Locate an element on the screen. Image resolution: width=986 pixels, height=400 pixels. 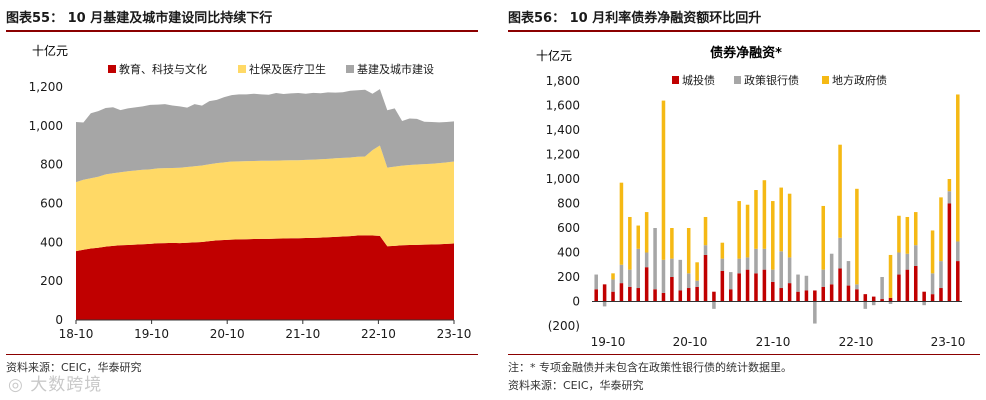
right-y-tick-label: 800 is located at coordinates (568, 204).